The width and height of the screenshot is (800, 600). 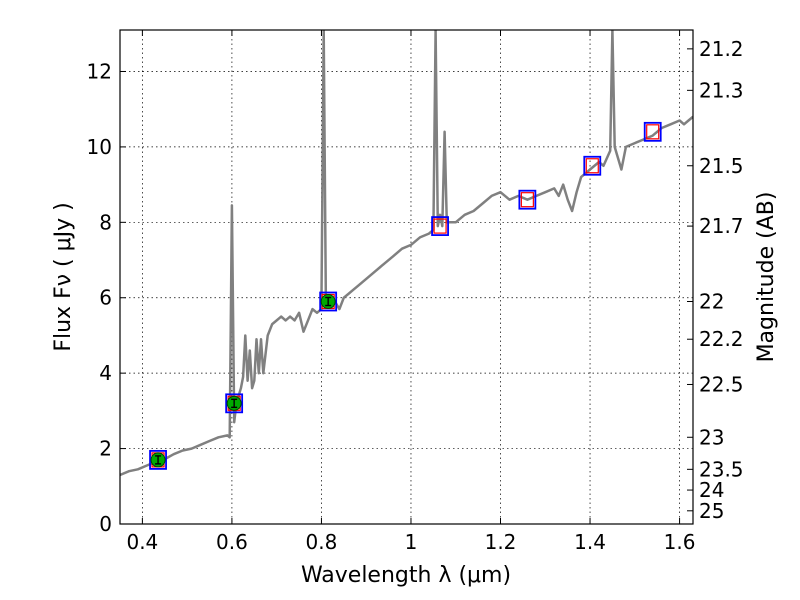 What do you see at coordinates (105, 524) in the screenshot?
I see `y-tick-label: 0` at bounding box center [105, 524].